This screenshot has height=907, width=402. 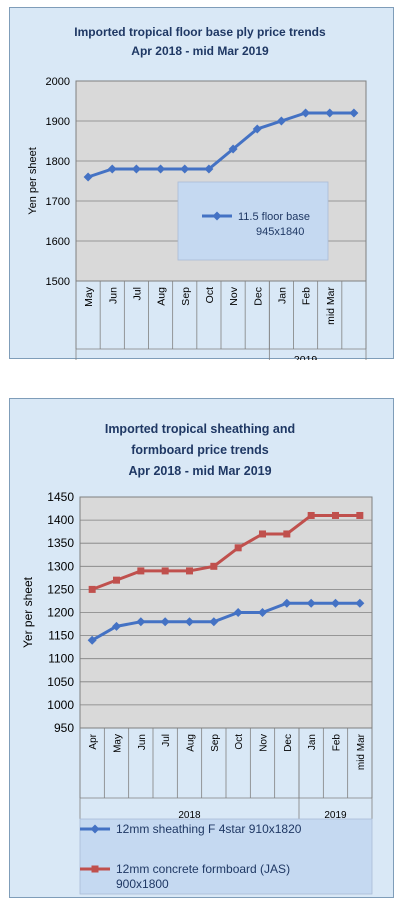 What do you see at coordinates (142, 884) in the screenshot?
I see `legend-label: 900x1800` at bounding box center [142, 884].